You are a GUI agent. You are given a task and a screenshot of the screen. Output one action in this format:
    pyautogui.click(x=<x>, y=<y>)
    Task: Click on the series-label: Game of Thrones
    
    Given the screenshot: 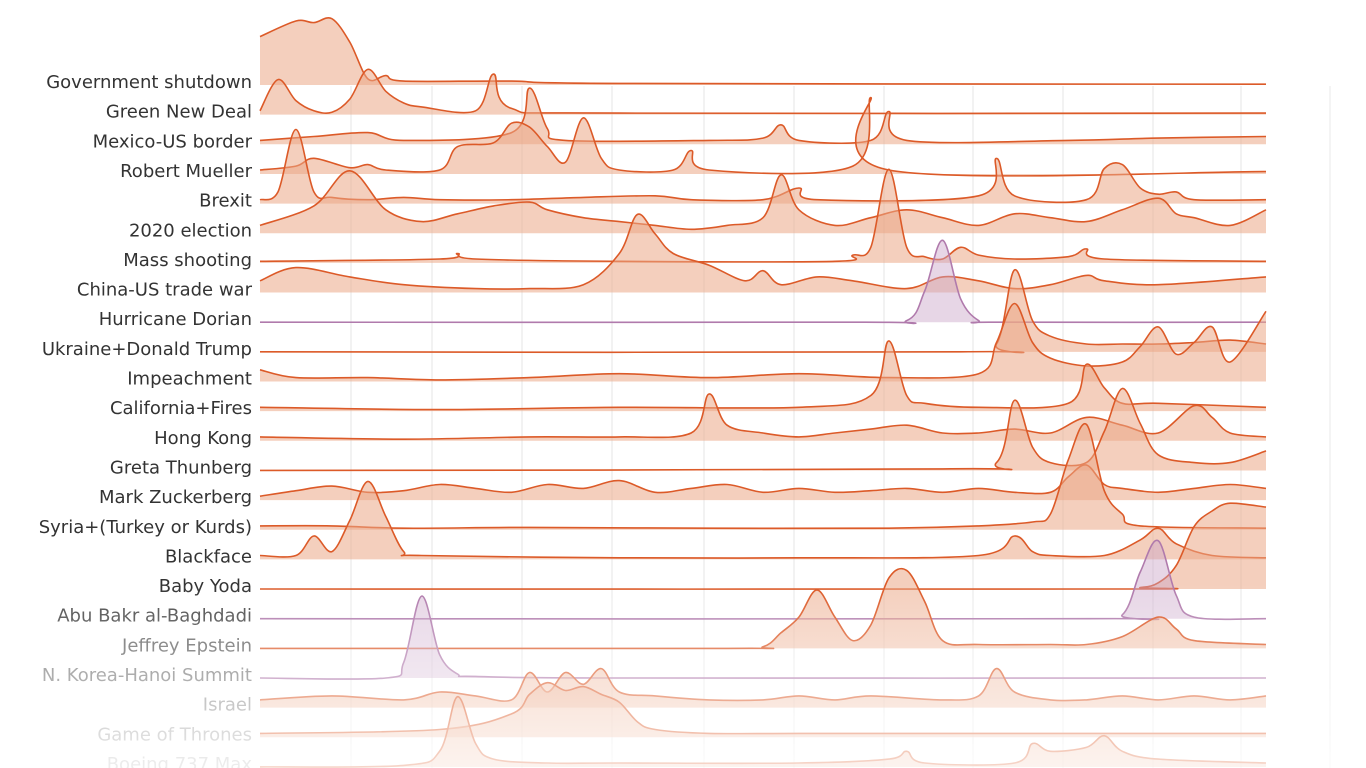 What is the action you would take?
    pyautogui.click(x=174, y=734)
    